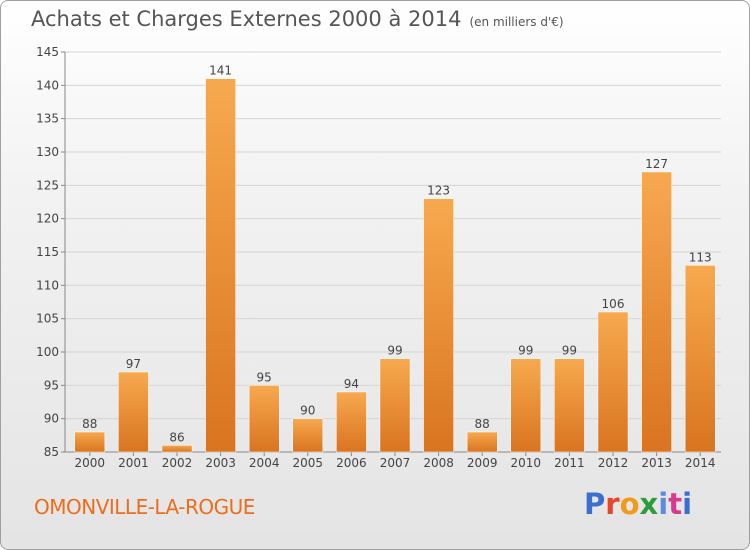 Image resolution: width=750 pixels, height=550 pixels. Describe the element at coordinates (438, 191) in the screenshot. I see `data-label: 123` at that location.